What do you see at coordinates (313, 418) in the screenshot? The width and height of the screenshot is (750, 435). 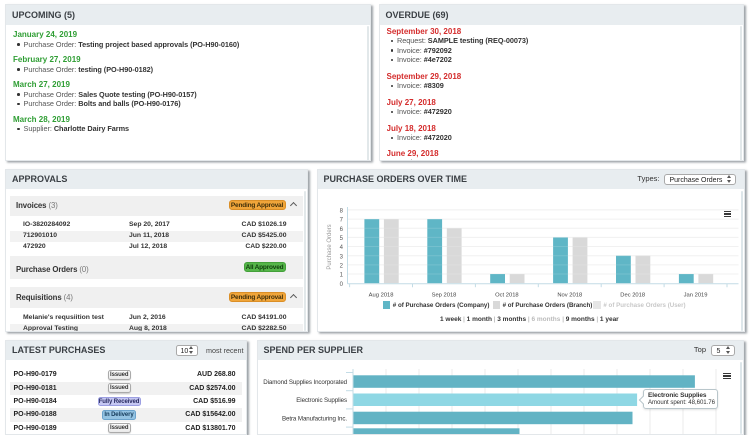 I see `svg-text: Betra Manufacturing Inc.` at bounding box center [313, 418].